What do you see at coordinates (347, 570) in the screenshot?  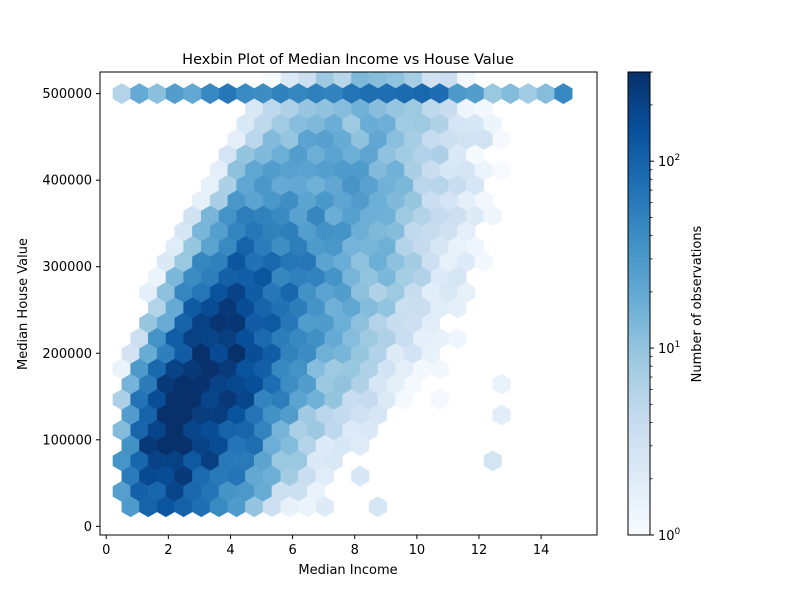 I see `x-axis-label: Median Income` at bounding box center [347, 570].